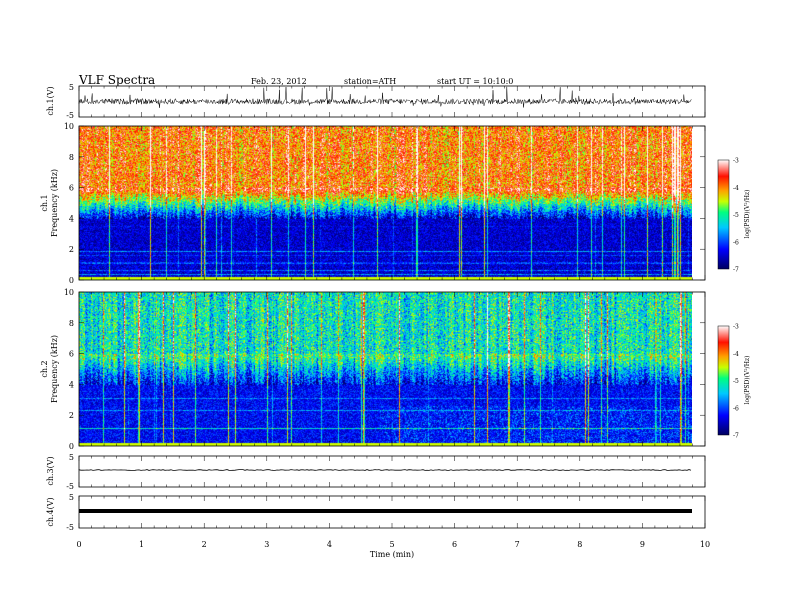  Describe the element at coordinates (71, 497) in the screenshot. I see `ch4-ytick-top: 5` at that location.